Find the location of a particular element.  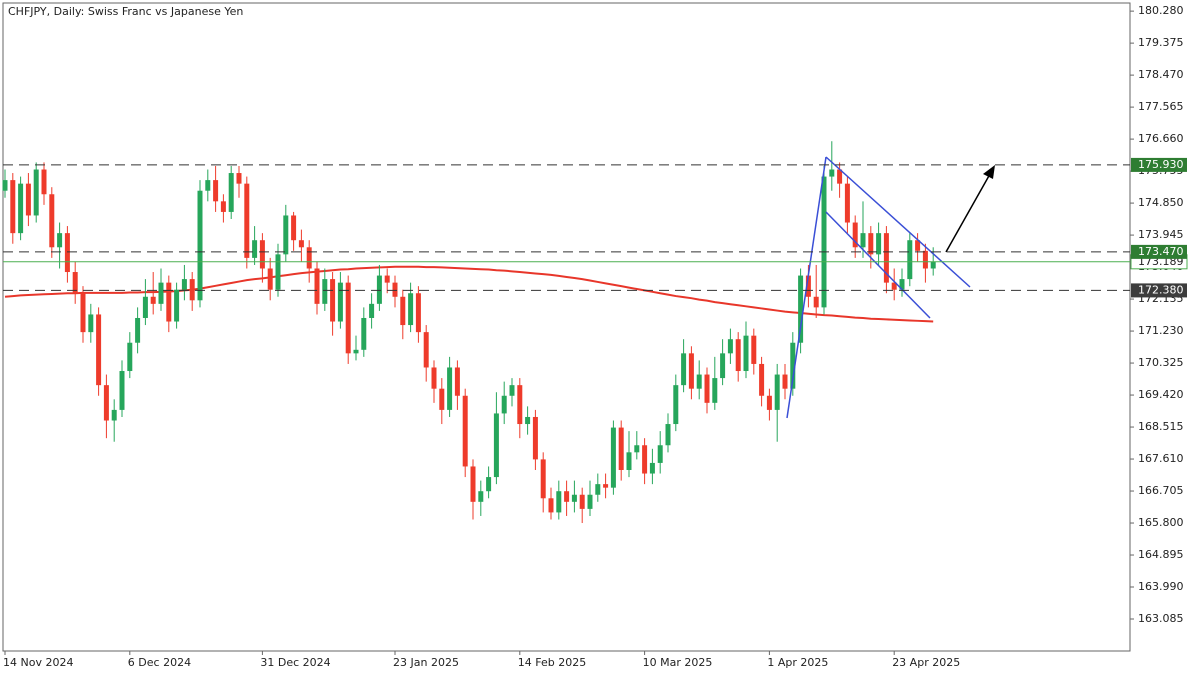

y-tick-label: 167.610 is located at coordinates (1161, 458).